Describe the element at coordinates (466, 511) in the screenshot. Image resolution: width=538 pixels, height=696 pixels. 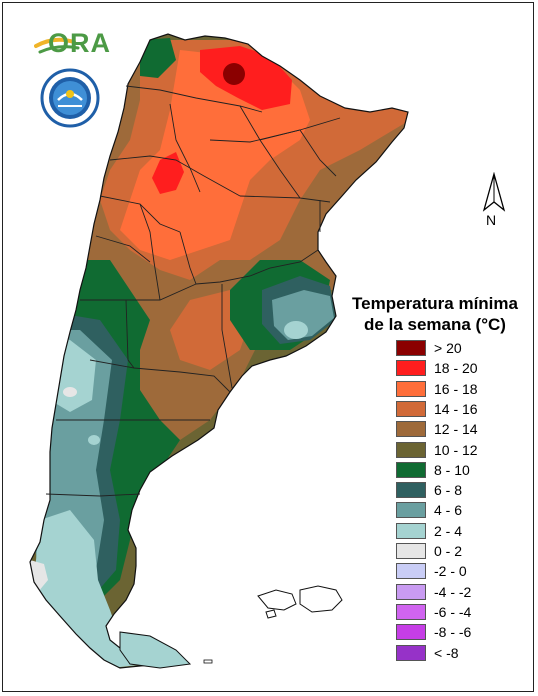
I see `legend-item: 4 - 6` at that location.